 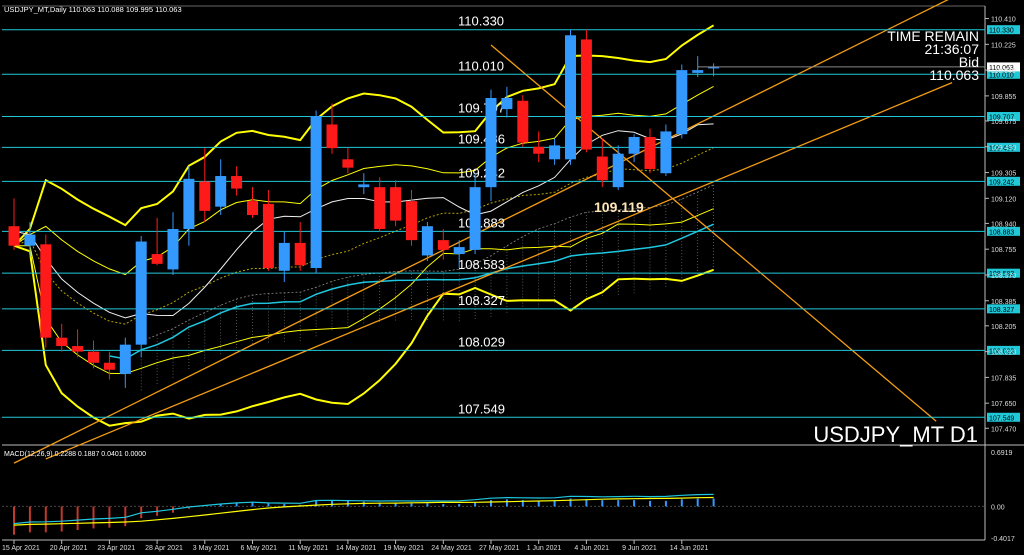 I want to click on annotation-label: 109.119, so click(x=619, y=207).